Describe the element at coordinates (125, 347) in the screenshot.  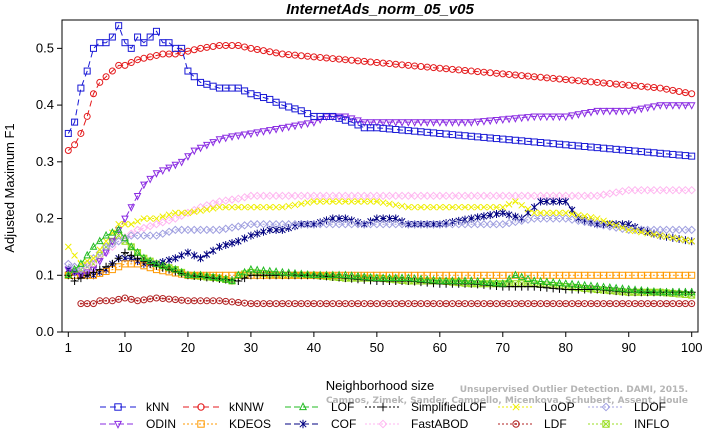
I see `x-tick-label: 10` at that location.